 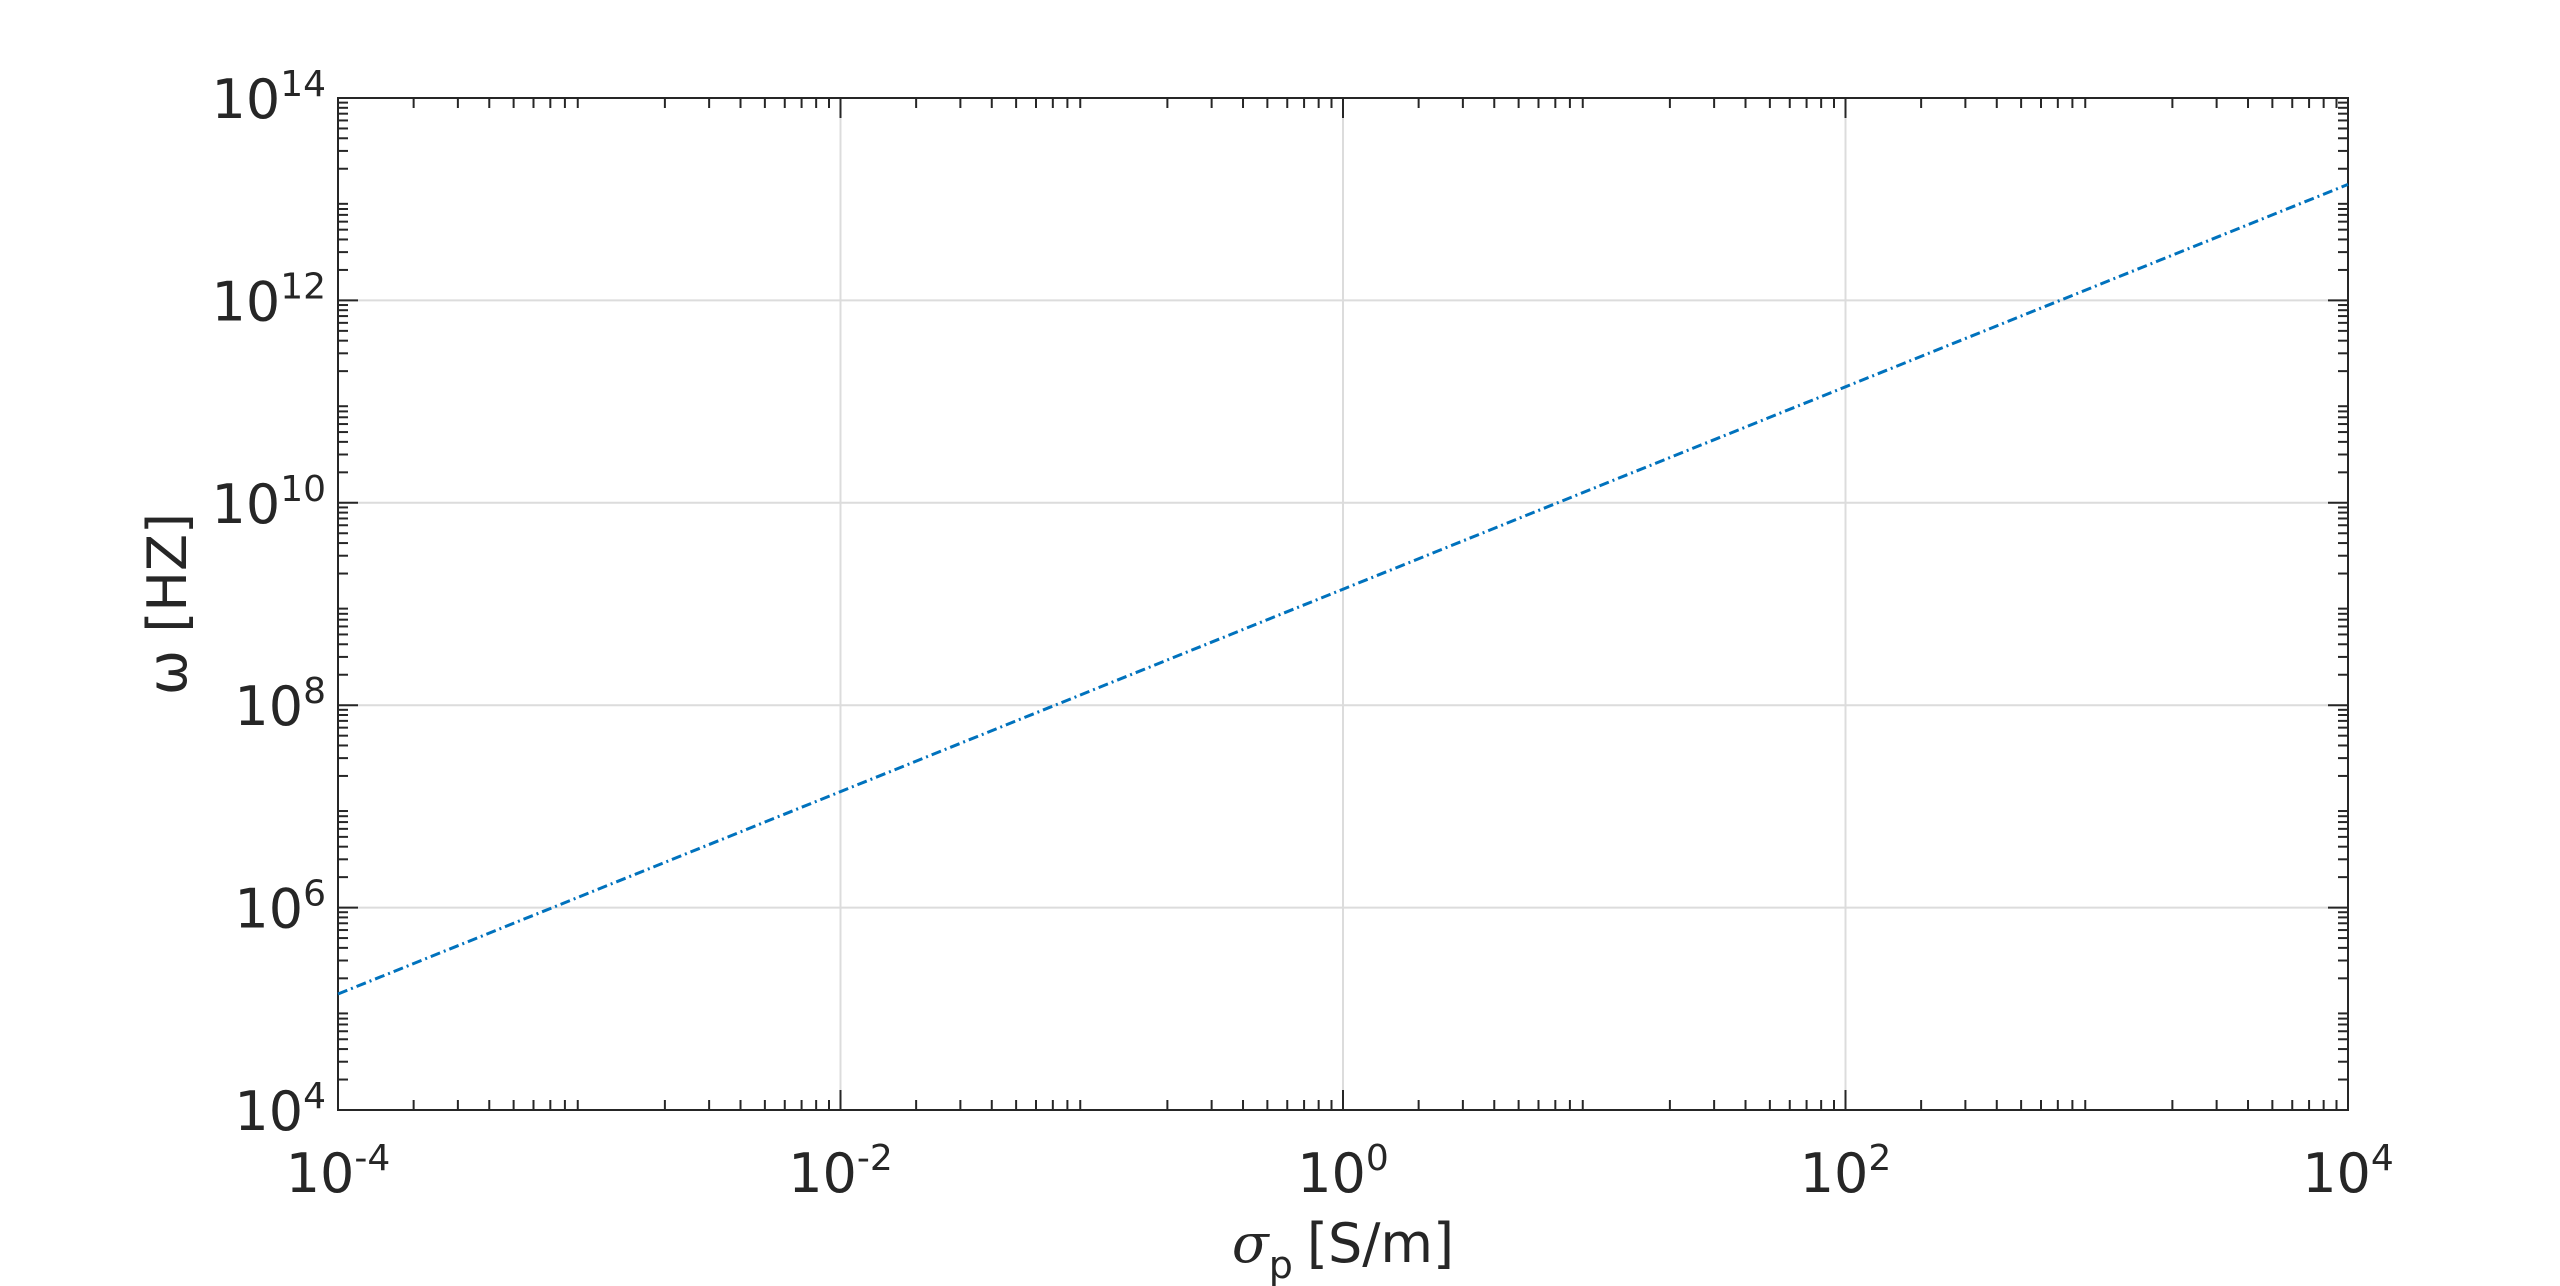 I want to click on y-tick-label: 10⁴, so click(x=280, y=1109).